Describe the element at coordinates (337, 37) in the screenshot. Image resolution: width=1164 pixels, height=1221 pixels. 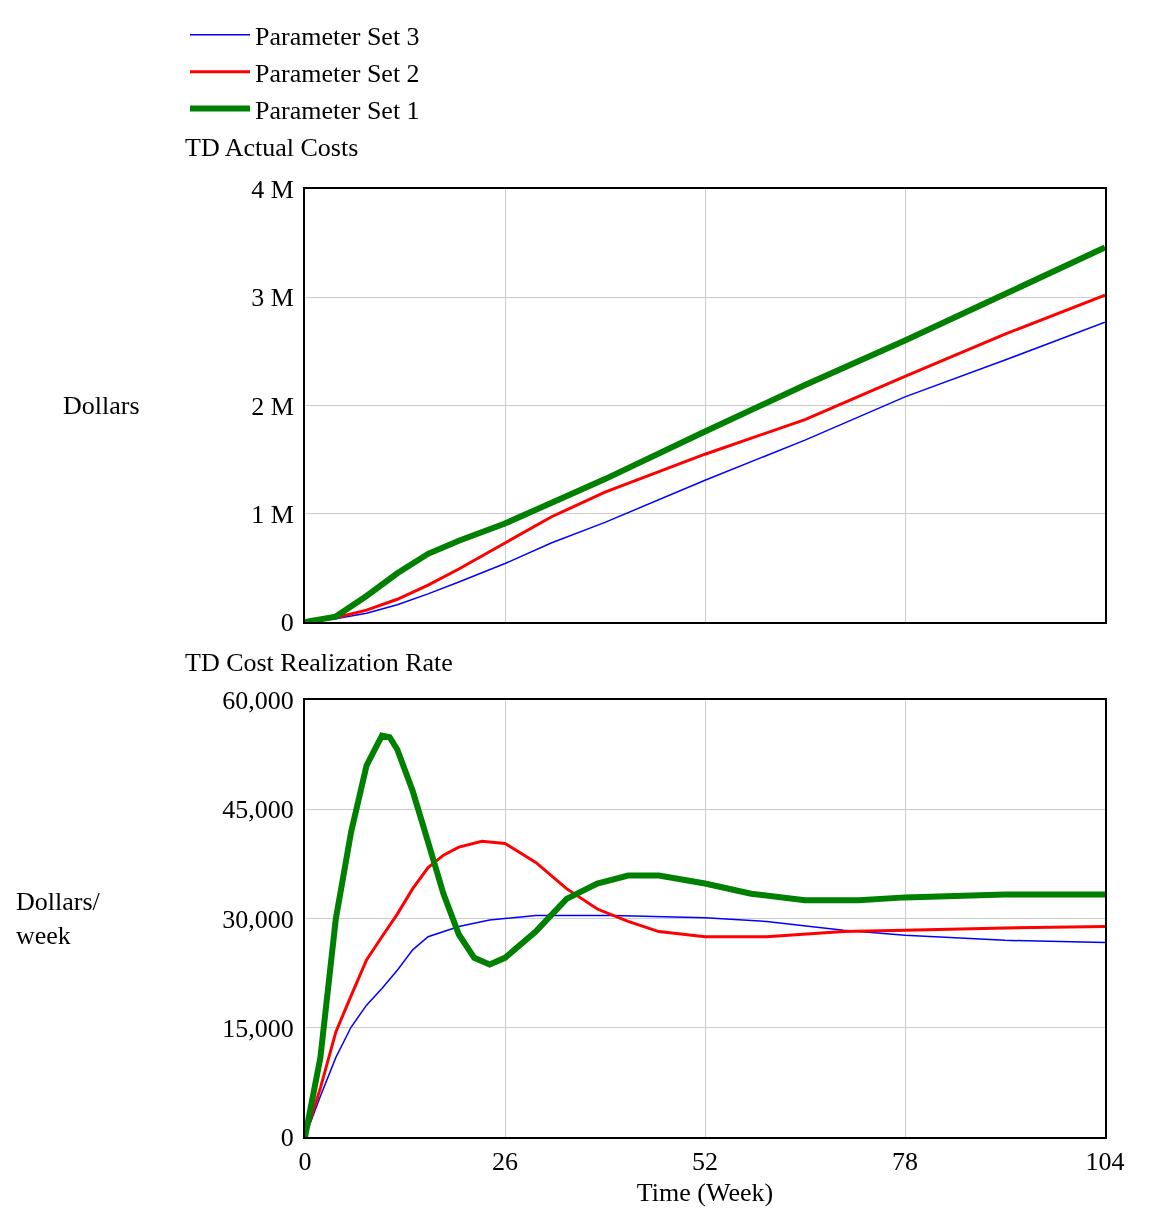
I see `legend-label: Parameter Set 3` at that location.